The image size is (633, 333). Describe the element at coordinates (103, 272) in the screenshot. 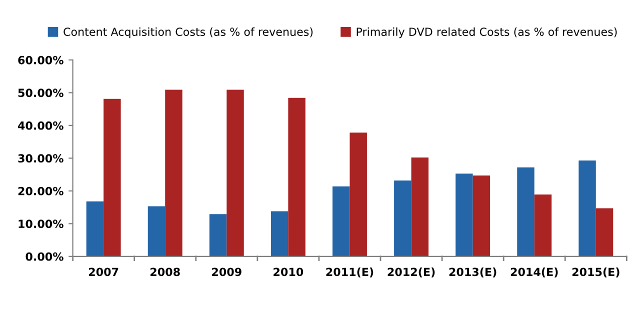

I see `x-tick-label: 2007` at that location.